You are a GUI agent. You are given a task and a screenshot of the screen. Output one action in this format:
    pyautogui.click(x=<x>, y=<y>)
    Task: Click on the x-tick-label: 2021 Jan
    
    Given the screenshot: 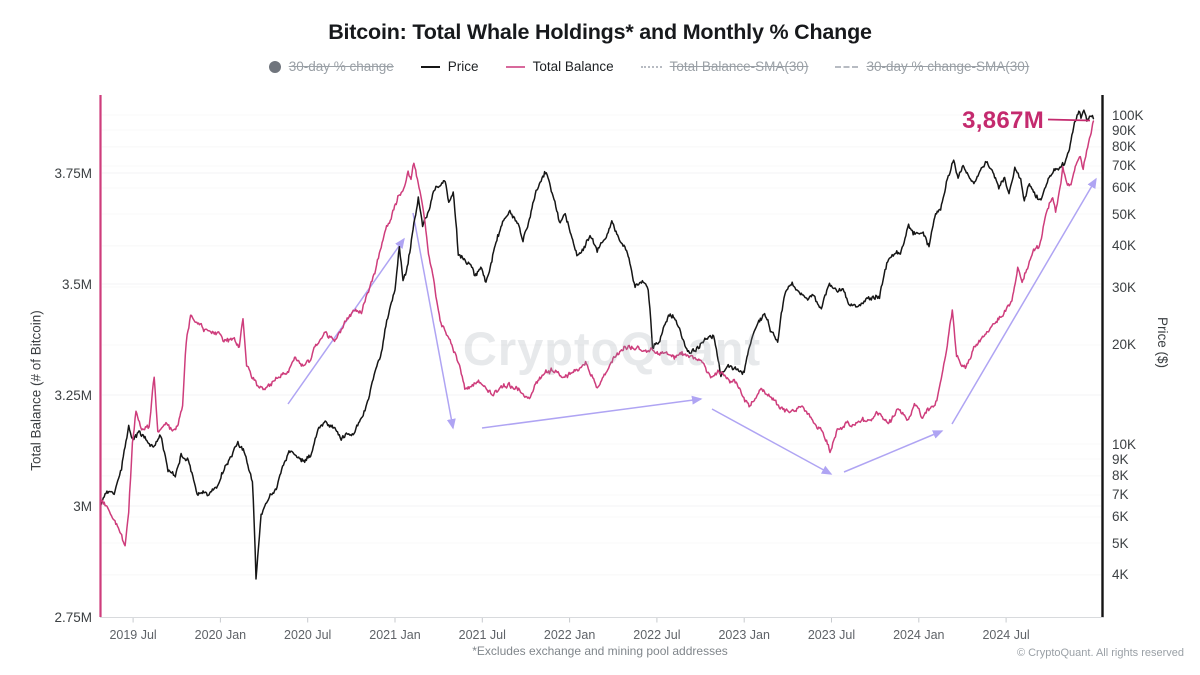 What is the action you would take?
    pyautogui.click(x=395, y=635)
    